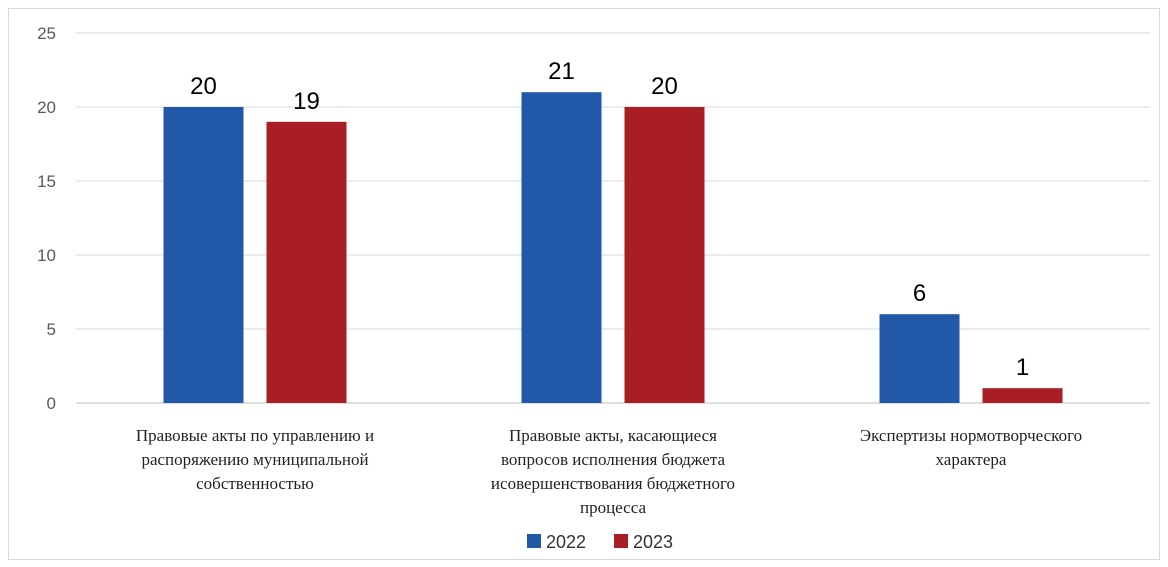 The width and height of the screenshot is (1168, 567). Describe the element at coordinates (254, 459) in the screenshot. I see `x-tick-label: распоряжению муниципальной` at that location.